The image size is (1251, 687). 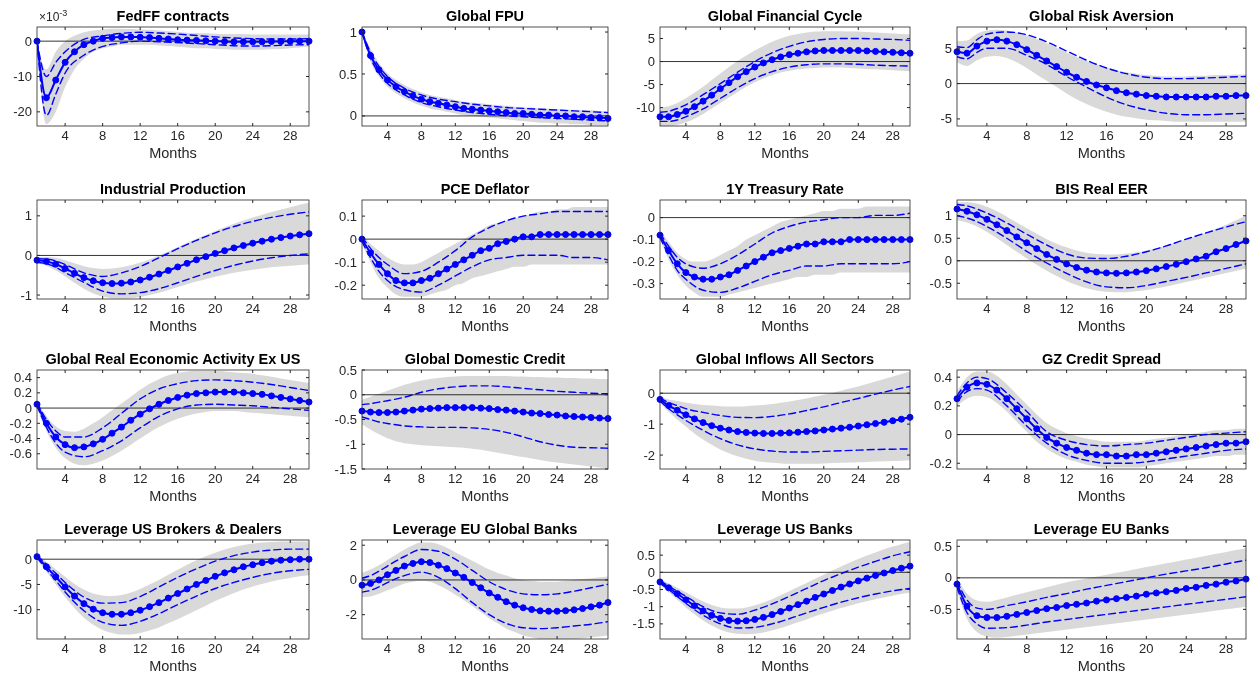 What do you see at coordinates (53, 16) in the screenshot?
I see `text: ×10$^{-3}$` at bounding box center [53, 16].